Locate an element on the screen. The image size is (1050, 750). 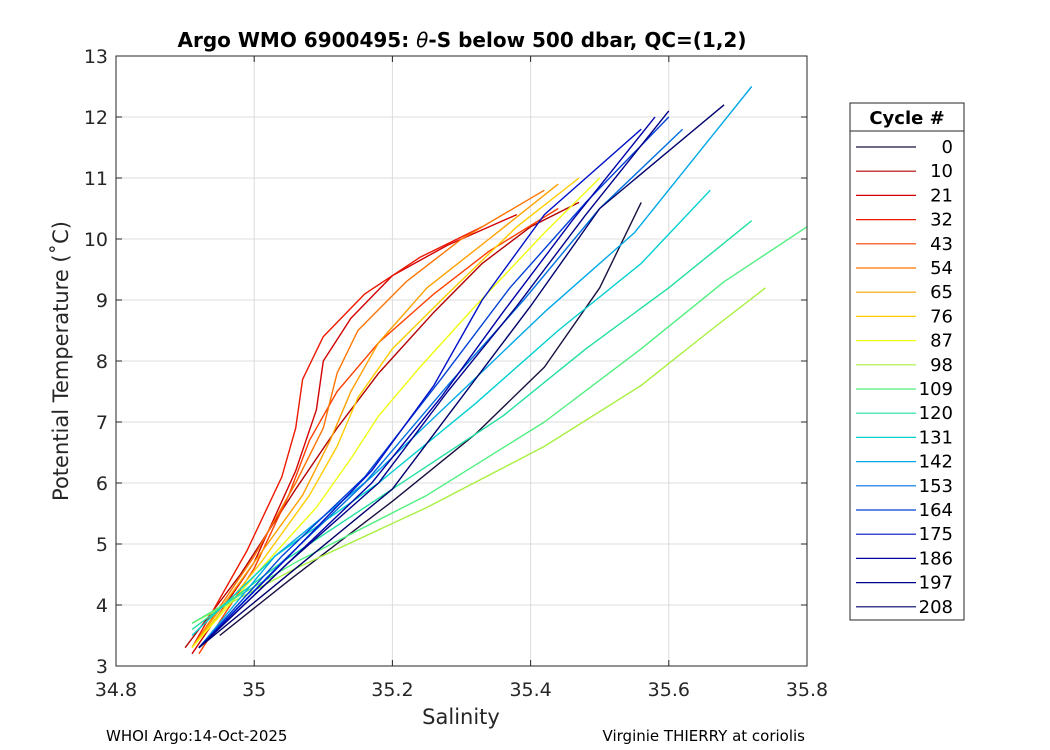
x-tick-label: 35.4 is located at coordinates (530, 690).